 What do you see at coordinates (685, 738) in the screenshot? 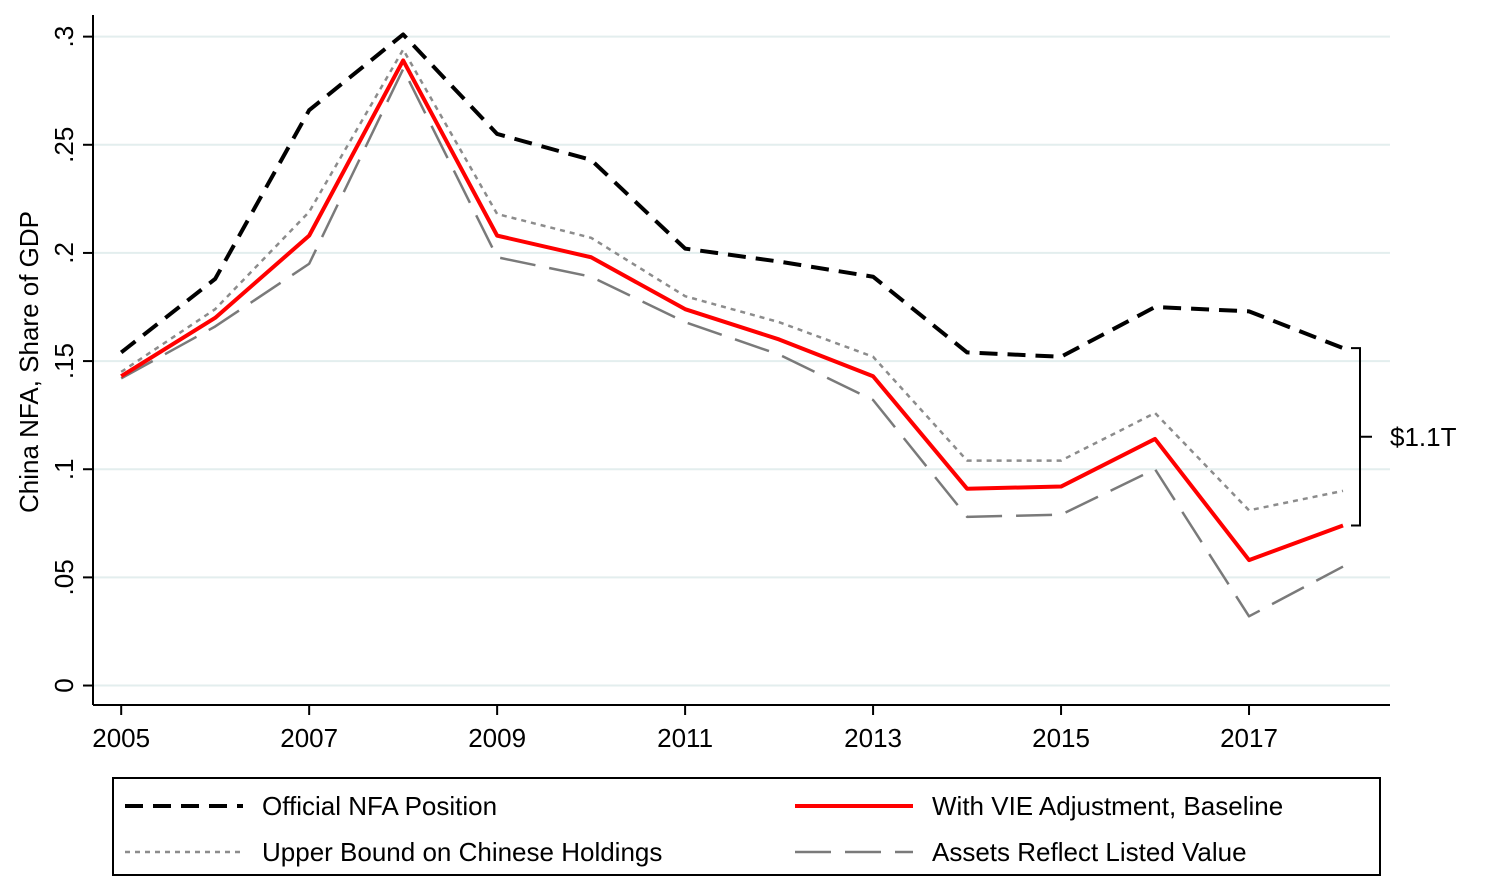
I see `x-tick-label: 2011` at bounding box center [685, 738].